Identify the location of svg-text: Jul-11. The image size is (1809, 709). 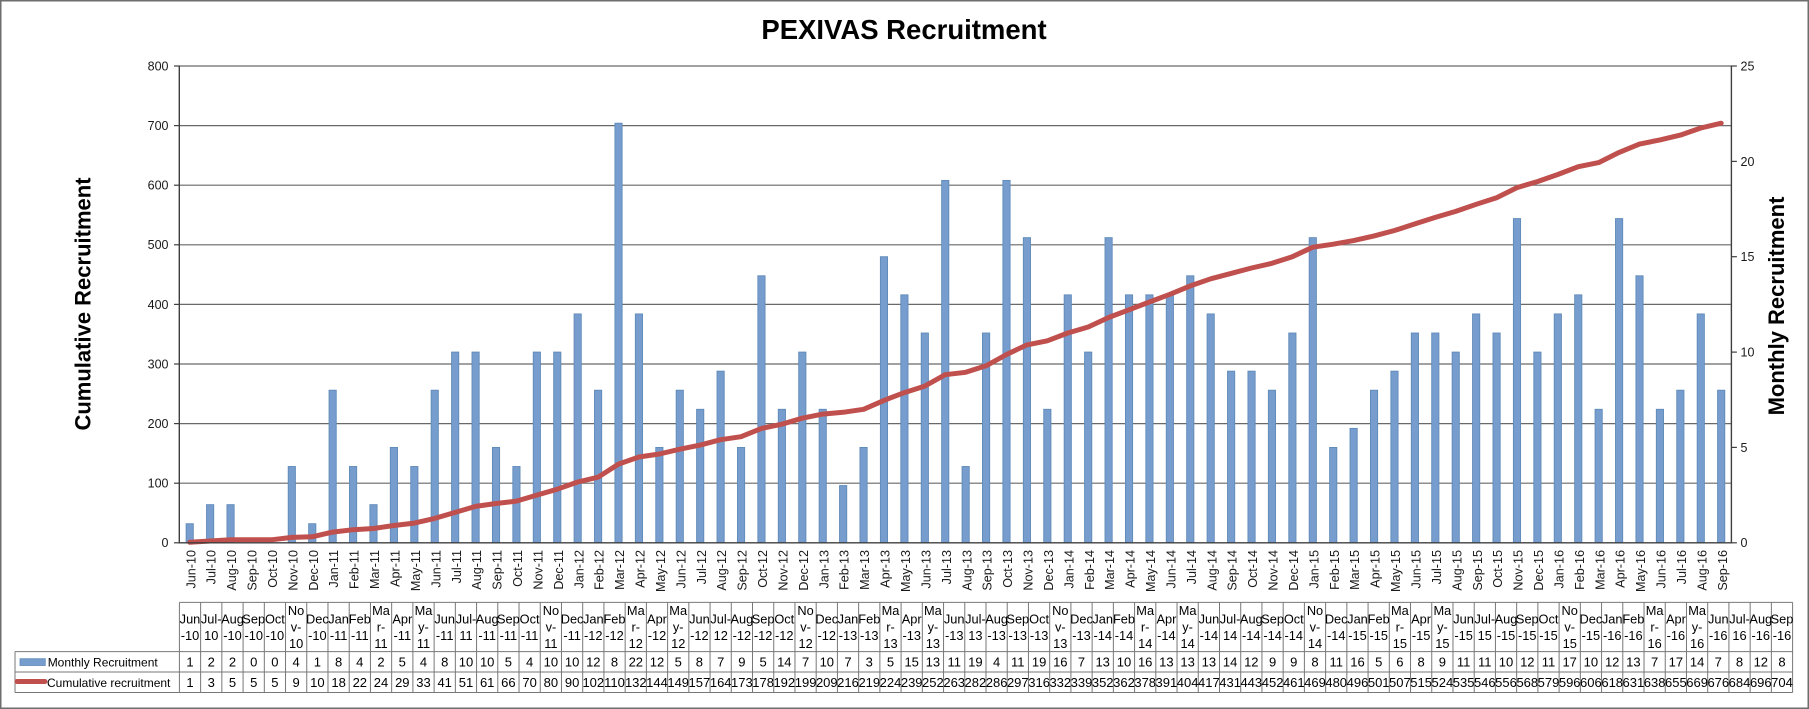
(457, 566).